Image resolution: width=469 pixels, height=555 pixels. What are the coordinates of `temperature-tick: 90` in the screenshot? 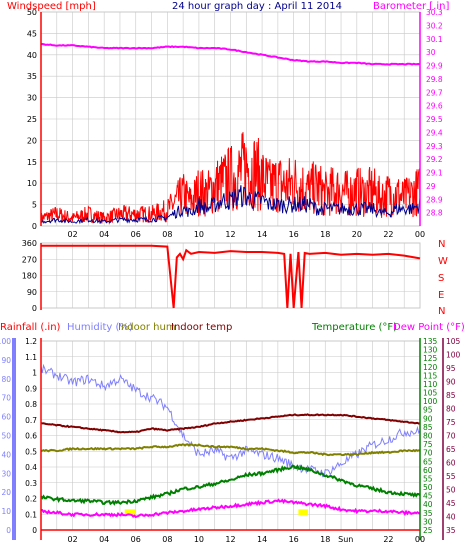 It's located at (428, 418).